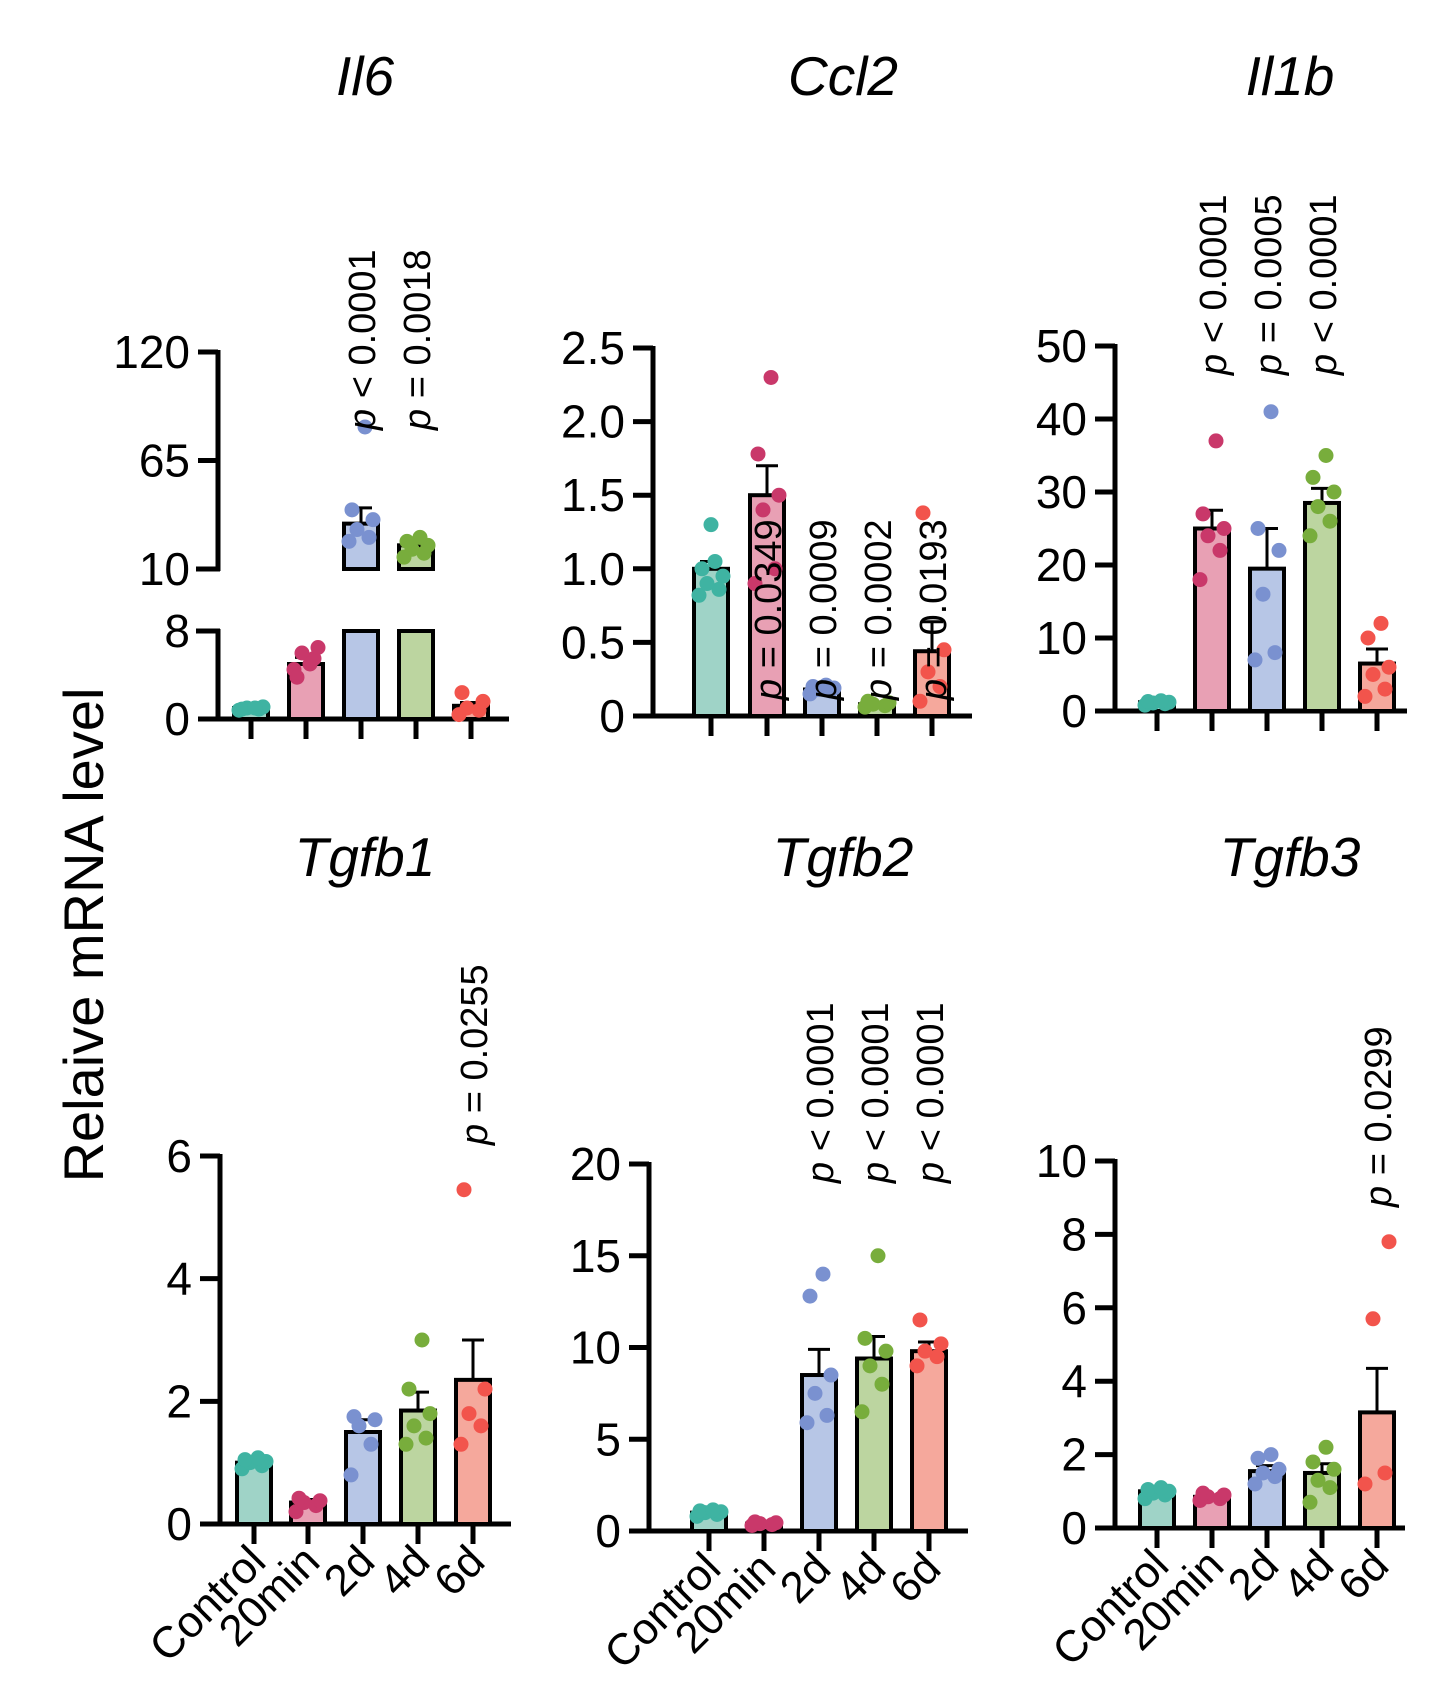 This screenshot has height=1708, width=1431. I want to click on y-tick-label: 8, so click(177, 631).